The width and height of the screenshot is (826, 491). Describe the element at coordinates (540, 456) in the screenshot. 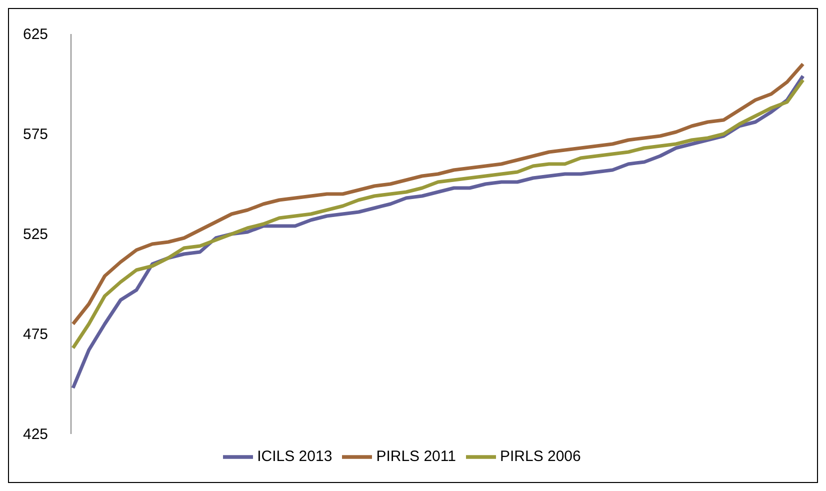

I see `legend-label: PIRLS 2006` at that location.